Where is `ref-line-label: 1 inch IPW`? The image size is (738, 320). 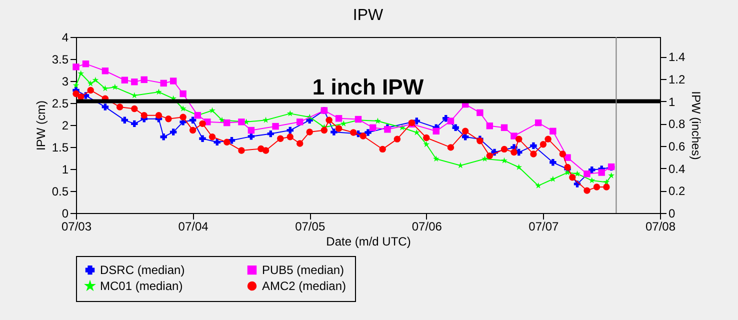 ref-line-label: 1 inch IPW is located at coordinates (368, 87).